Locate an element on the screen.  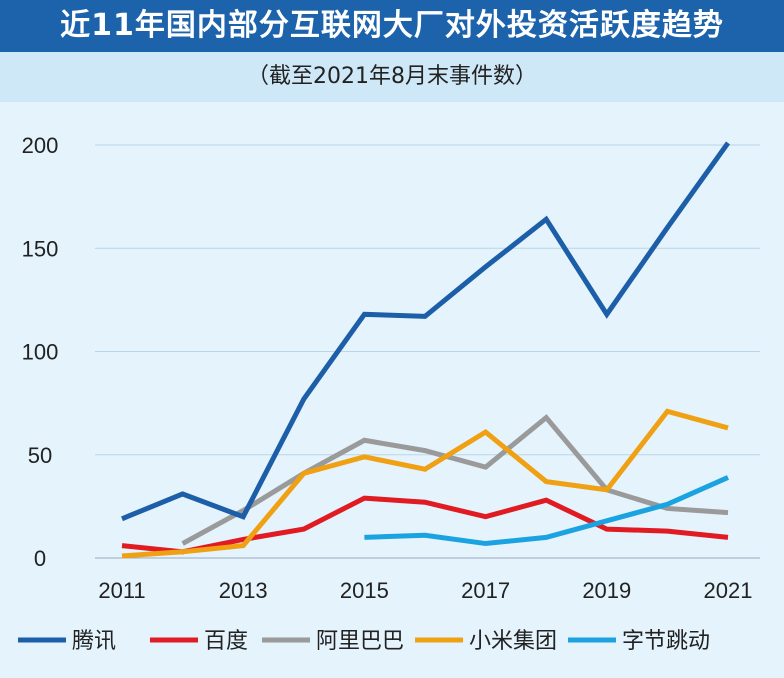
y-tick-label: 100 is located at coordinates (40, 352).